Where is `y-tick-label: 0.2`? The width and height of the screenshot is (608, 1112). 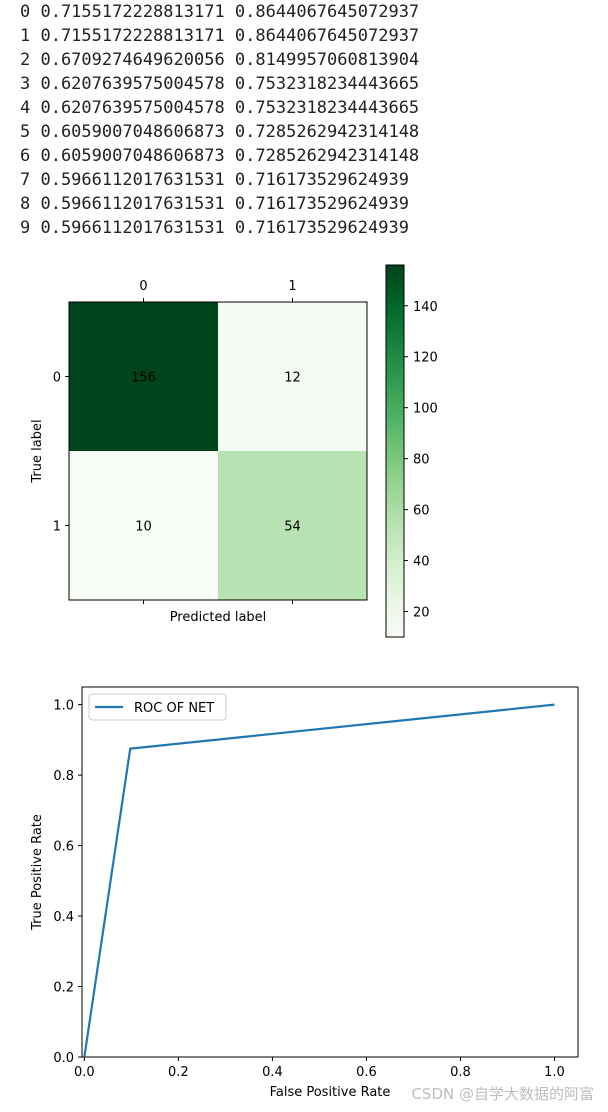
y-tick-label: 0.2 is located at coordinates (63, 988).